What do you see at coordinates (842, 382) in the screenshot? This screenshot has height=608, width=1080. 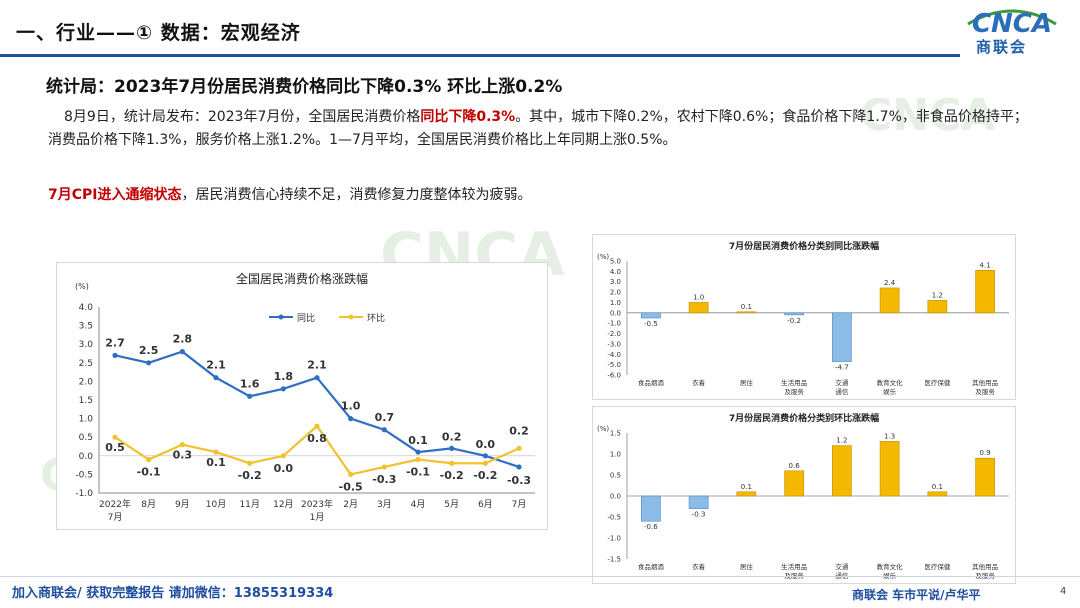 I see `x-tick-label: 交通` at bounding box center [842, 382].